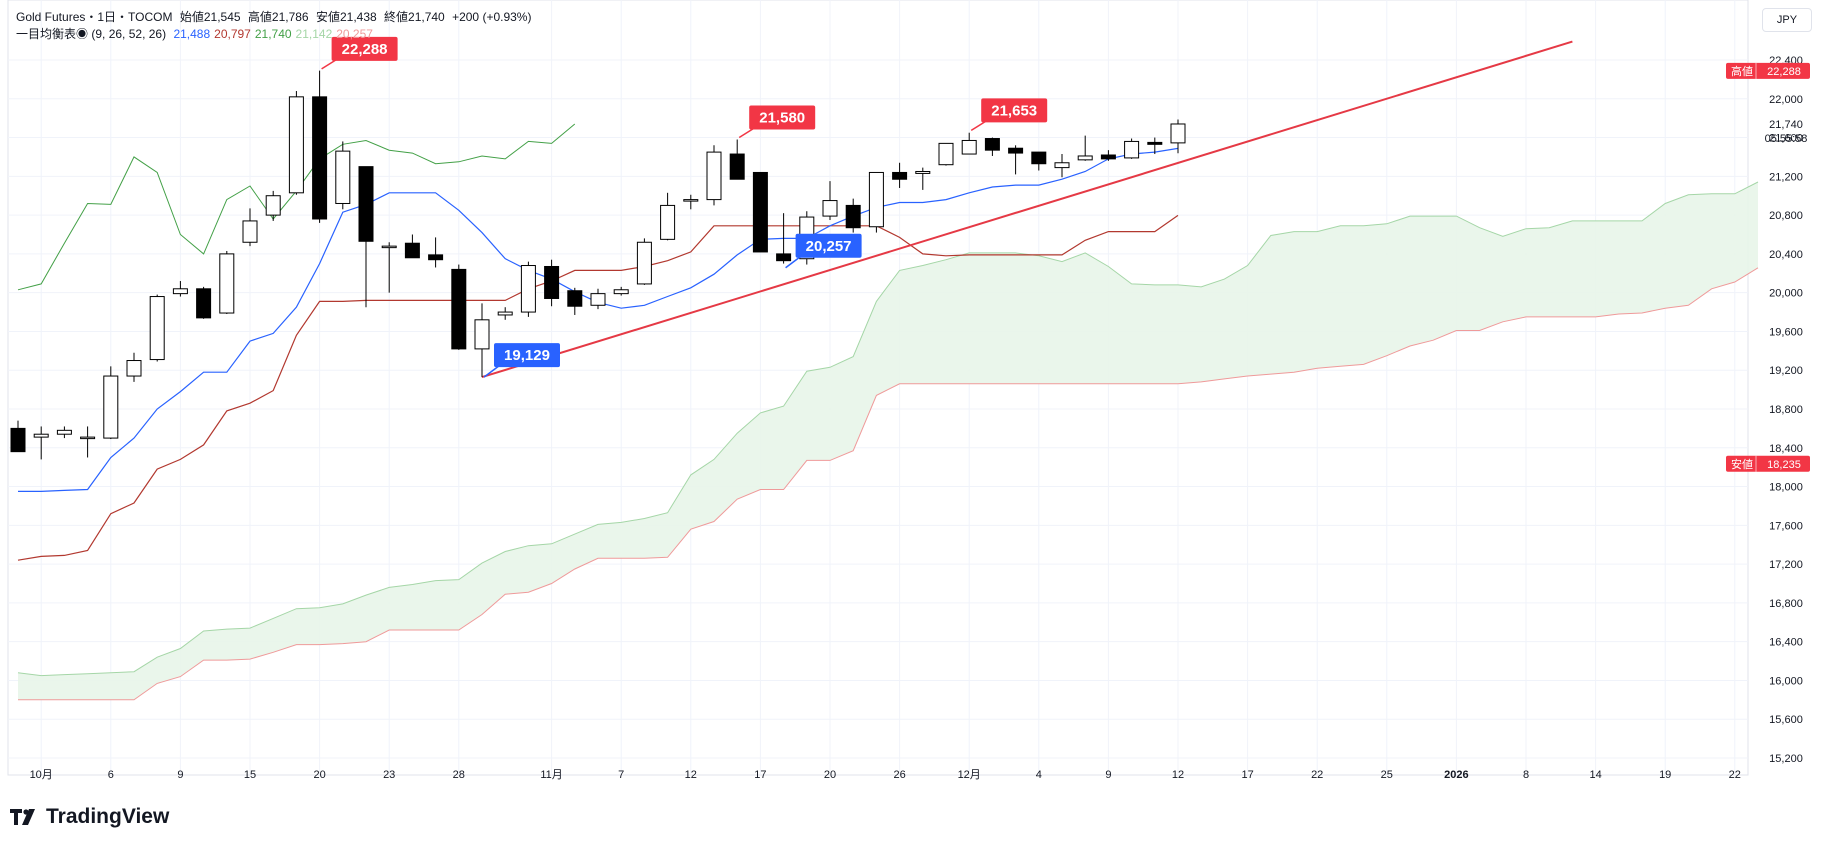  I want to click on indicator-value: 21,740, so click(273, 34).